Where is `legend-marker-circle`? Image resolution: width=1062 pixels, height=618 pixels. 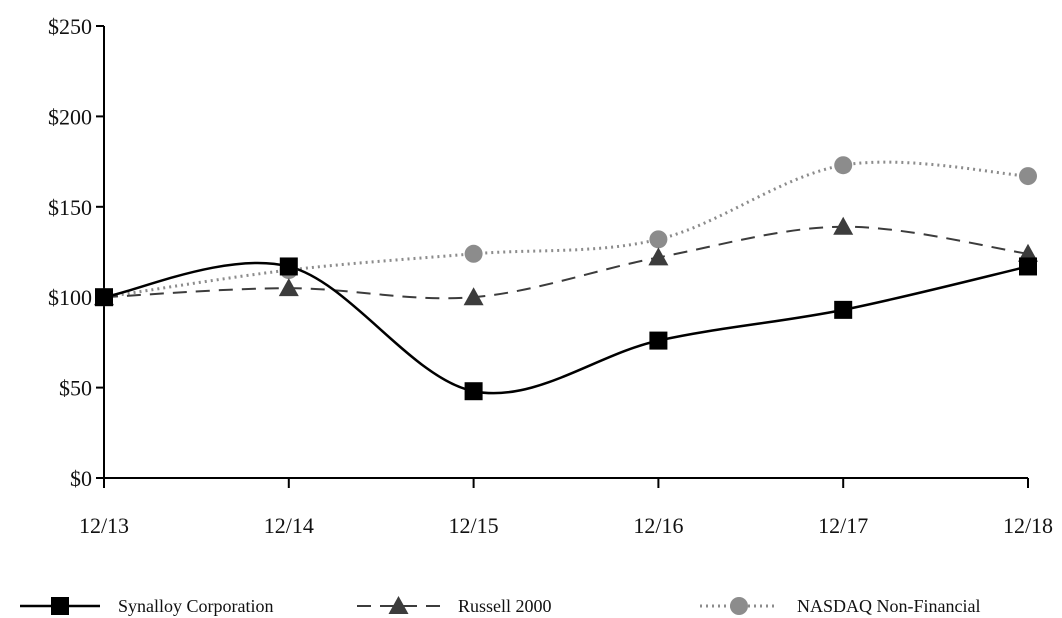
legend-marker-circle is located at coordinates (739, 606).